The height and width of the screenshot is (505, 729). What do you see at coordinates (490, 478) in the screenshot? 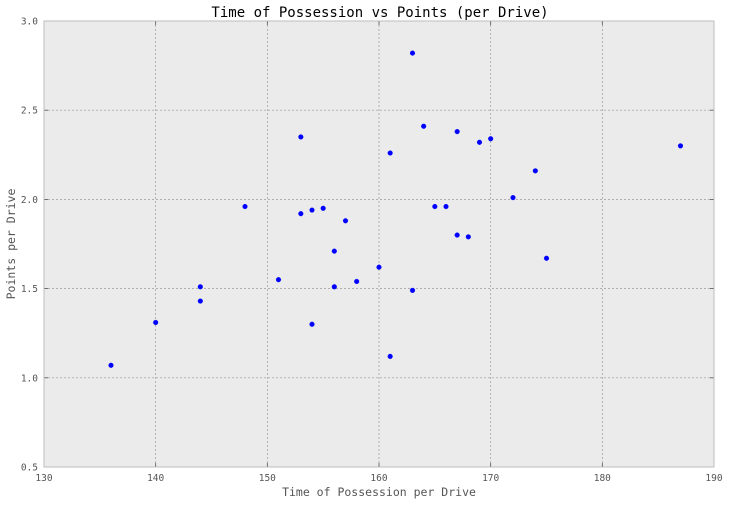
I see `x-tick-label: 170` at bounding box center [490, 478].